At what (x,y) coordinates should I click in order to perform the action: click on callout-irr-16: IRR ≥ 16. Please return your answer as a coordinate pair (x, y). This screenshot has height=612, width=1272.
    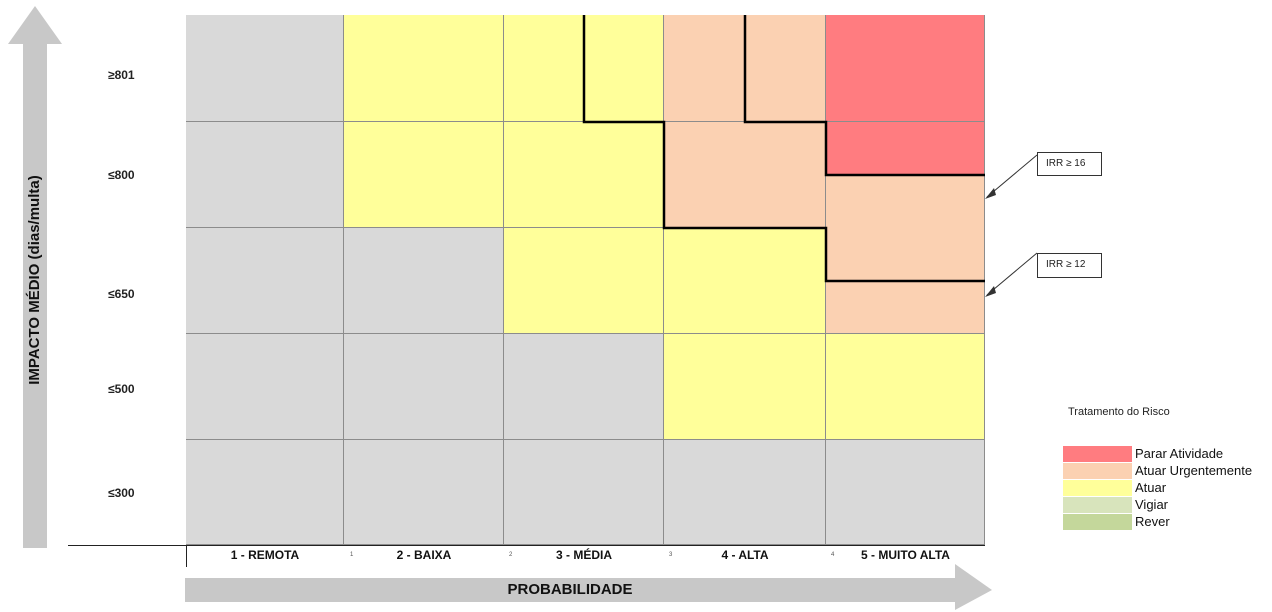
    Looking at the image, I should click on (1069, 164).